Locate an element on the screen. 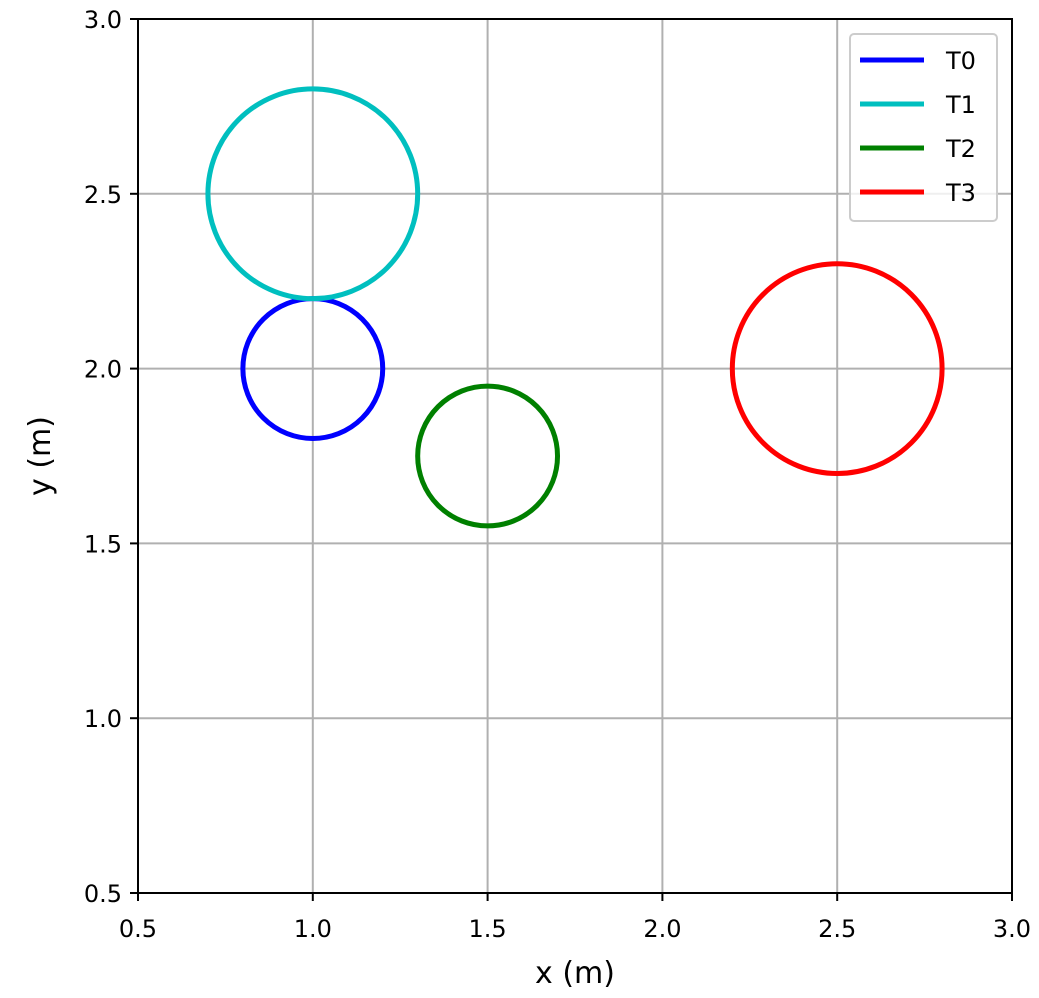 This screenshot has width=1039, height=998. y-tick-label: 2.5 is located at coordinates (103, 195).